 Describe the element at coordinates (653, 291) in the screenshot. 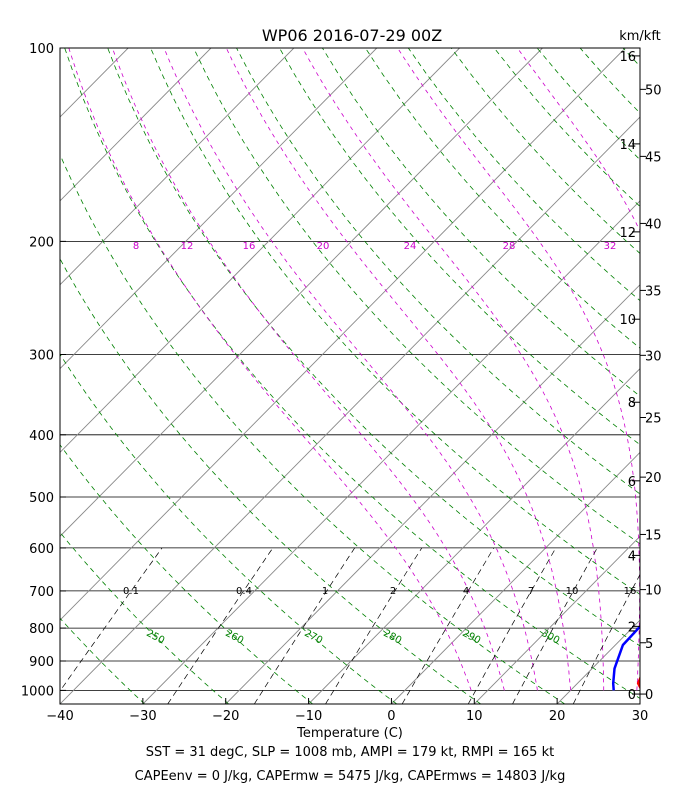

I see `kft-tick-label: 35` at that location.